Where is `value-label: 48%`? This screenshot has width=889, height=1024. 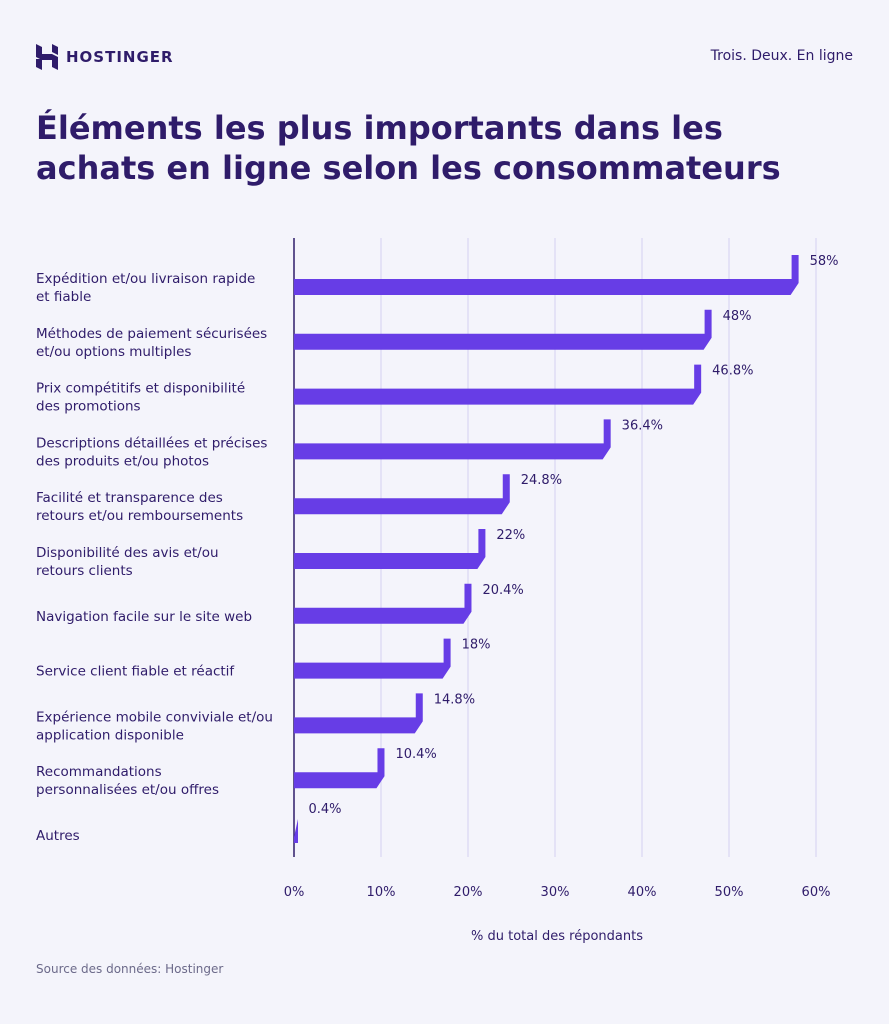
value-label: 48% is located at coordinates (737, 316).